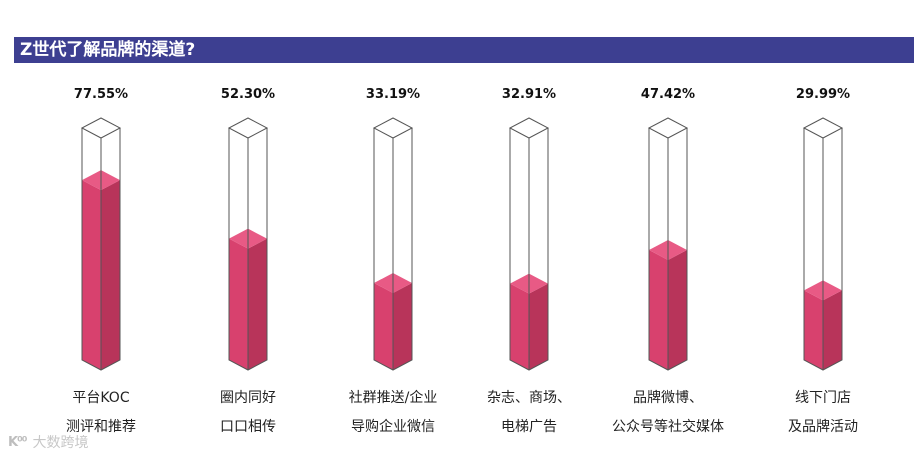  I want to click on category-label: 杂志、商场、, so click(529, 398).